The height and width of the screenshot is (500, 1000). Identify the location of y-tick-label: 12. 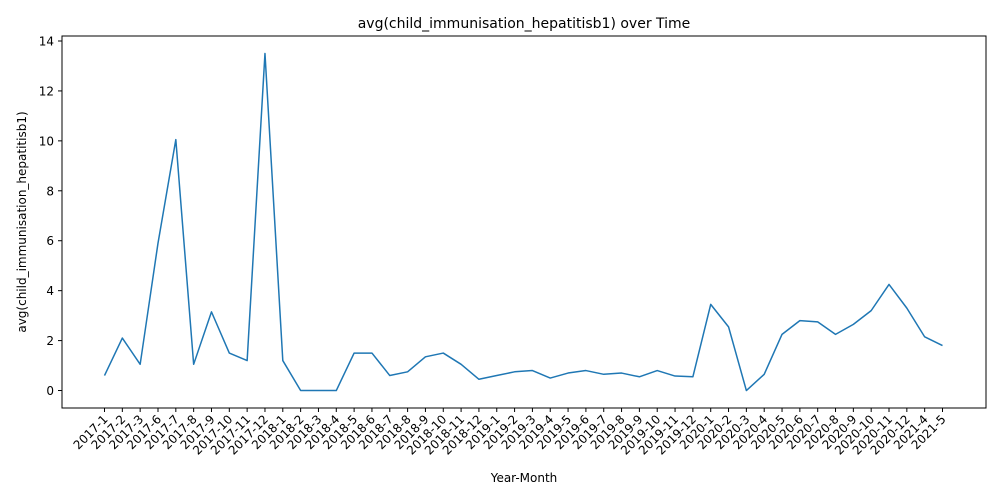
(46, 91).